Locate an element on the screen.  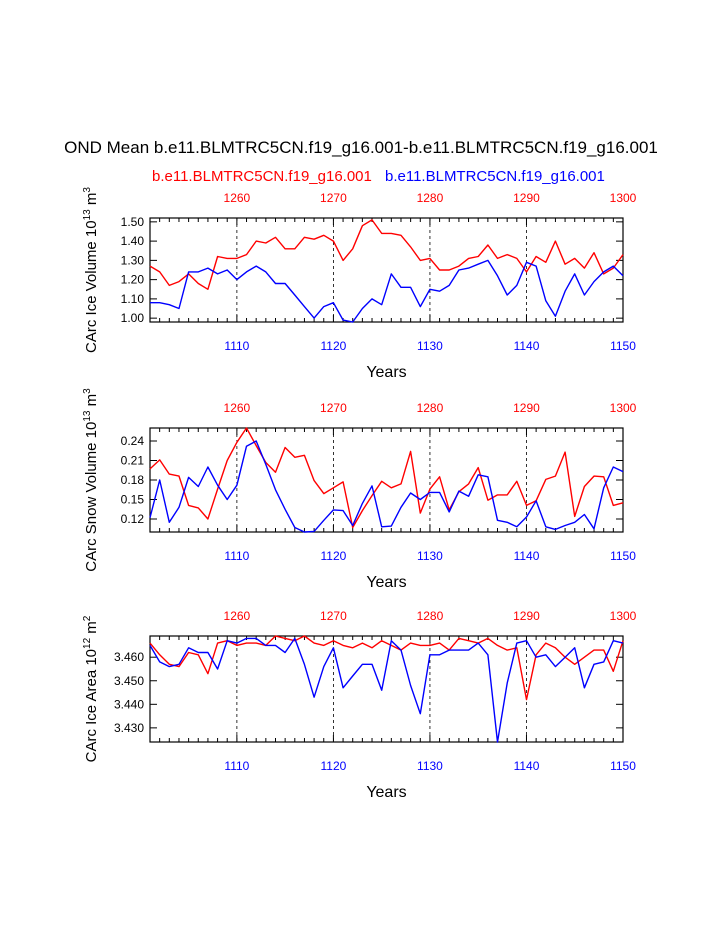
y-tick-label: 1.20 is located at coordinates (133, 280).